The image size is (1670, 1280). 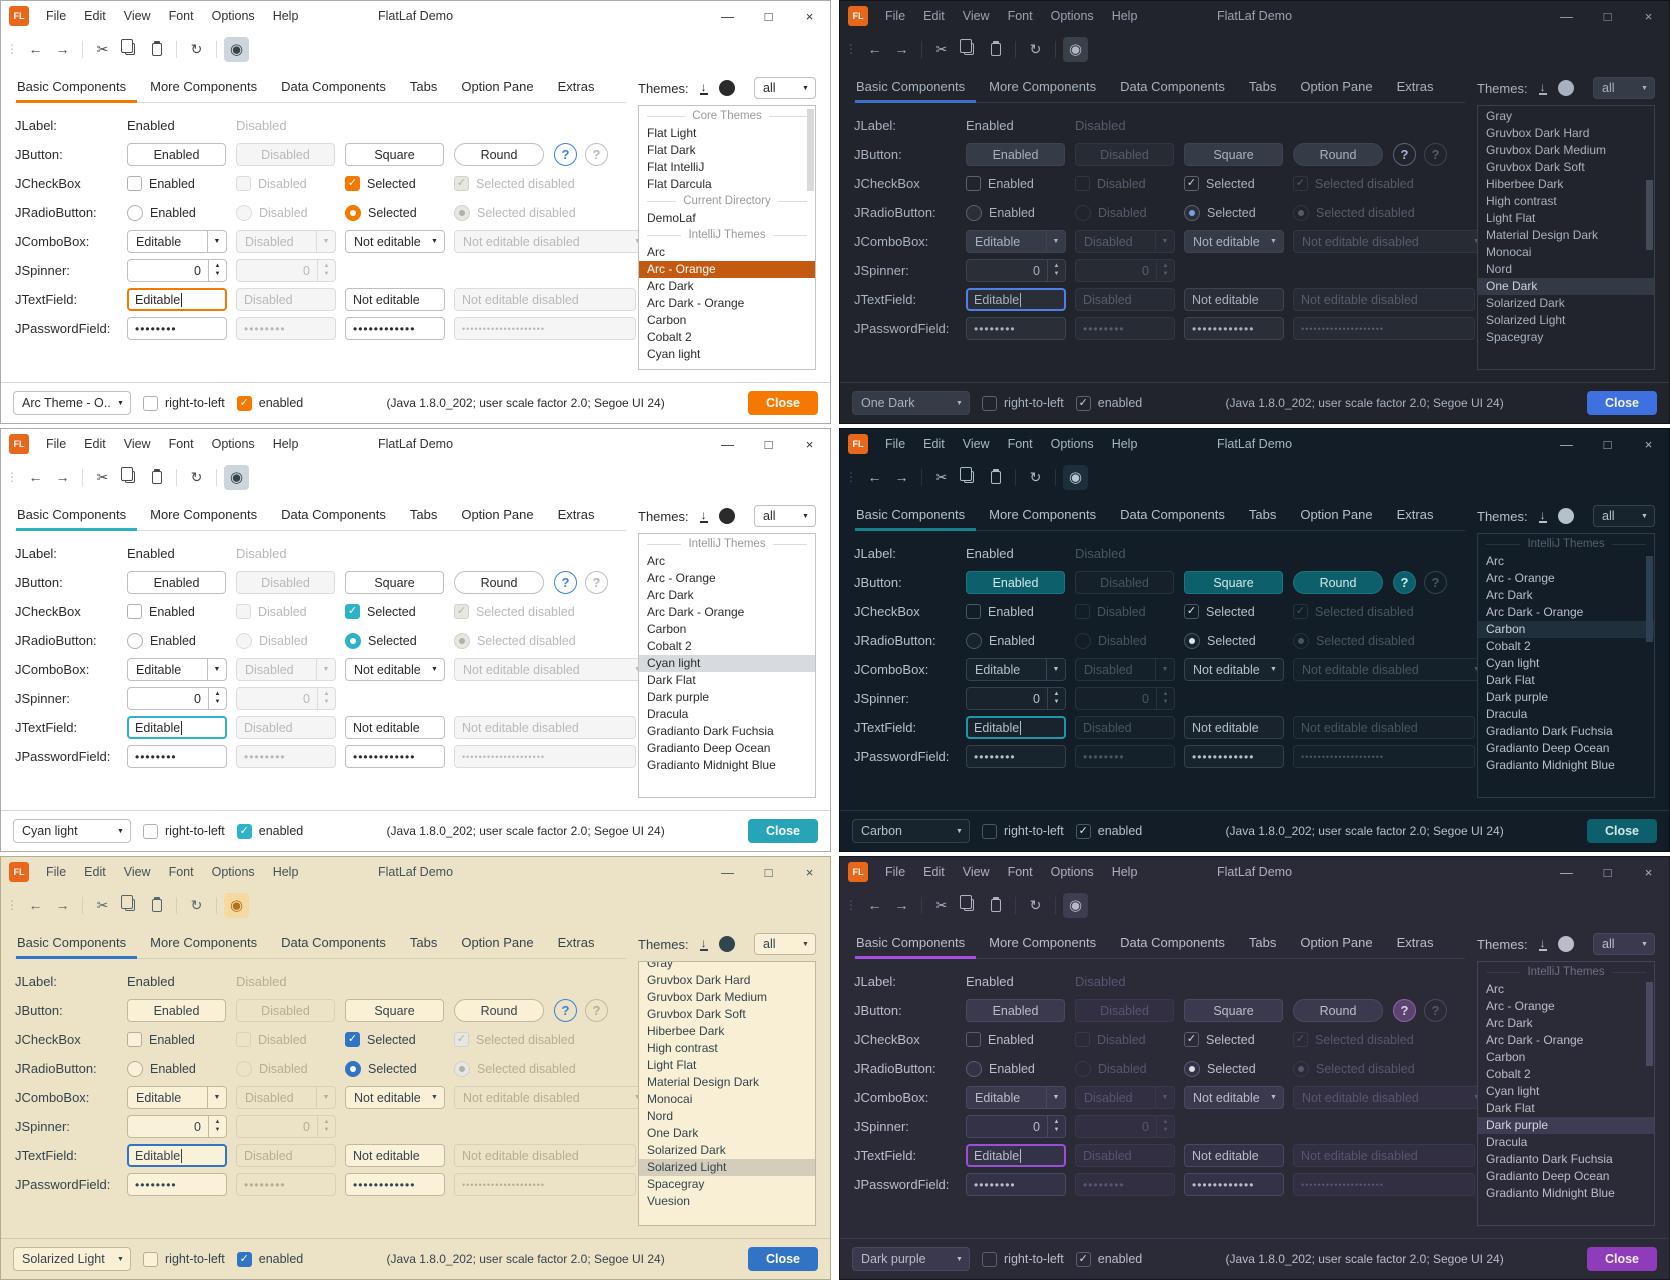 I want to click on theme-list-item: Gruvbox Dark Hard, so click(x=1538, y=133).